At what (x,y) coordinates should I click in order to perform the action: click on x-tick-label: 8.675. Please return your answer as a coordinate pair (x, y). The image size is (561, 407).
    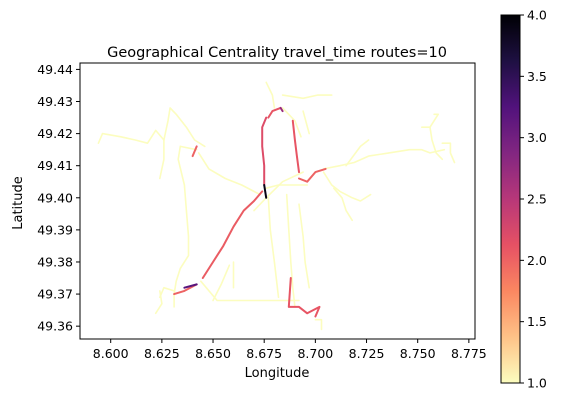
    Looking at the image, I should click on (264, 353).